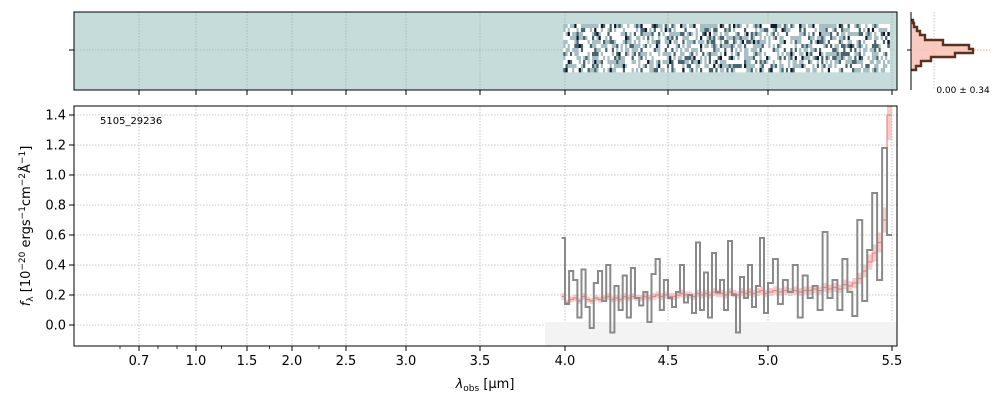  What do you see at coordinates (768, 361) in the screenshot?
I see `x-tick-label: 5.0` at bounding box center [768, 361].